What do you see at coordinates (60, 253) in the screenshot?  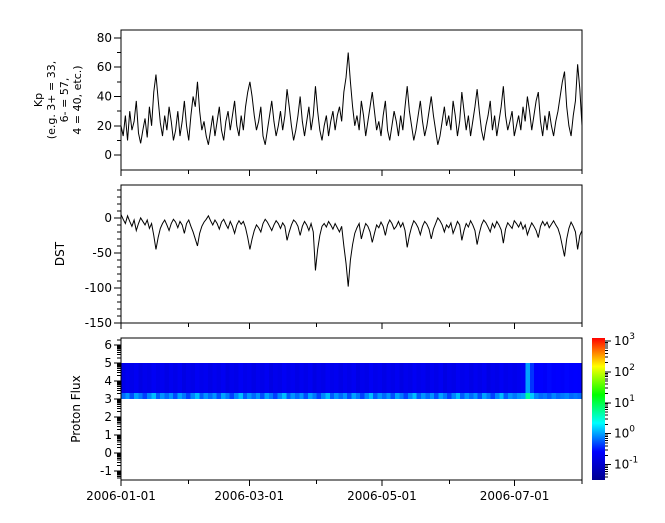 I see `dst-ylabel: DST` at bounding box center [60, 253].